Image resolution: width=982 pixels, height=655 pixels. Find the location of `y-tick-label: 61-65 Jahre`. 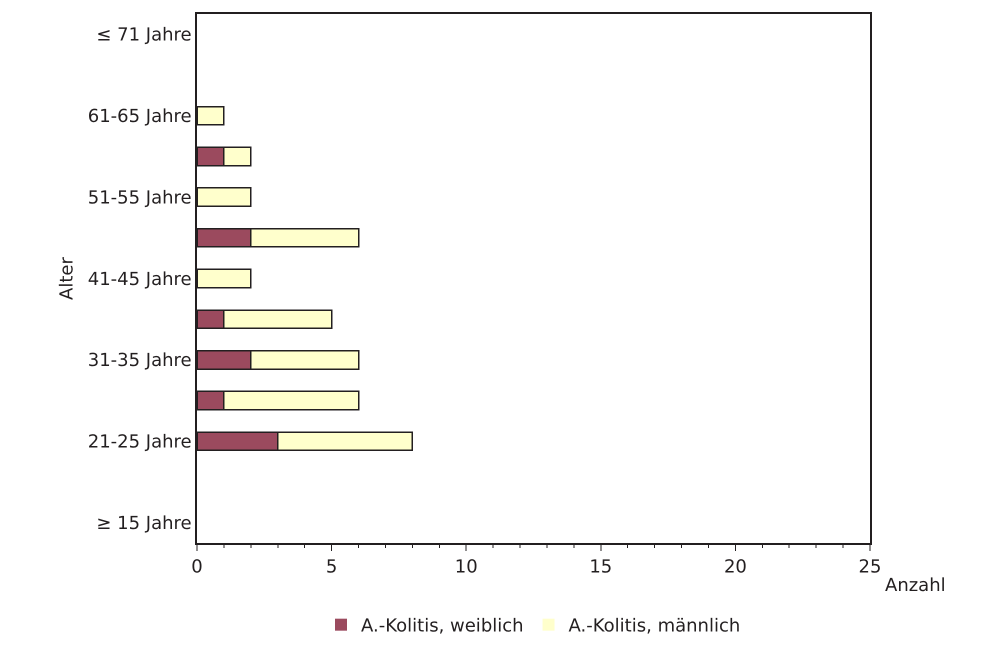

y-tick-label: 61-65 Jahre is located at coordinates (140, 117).